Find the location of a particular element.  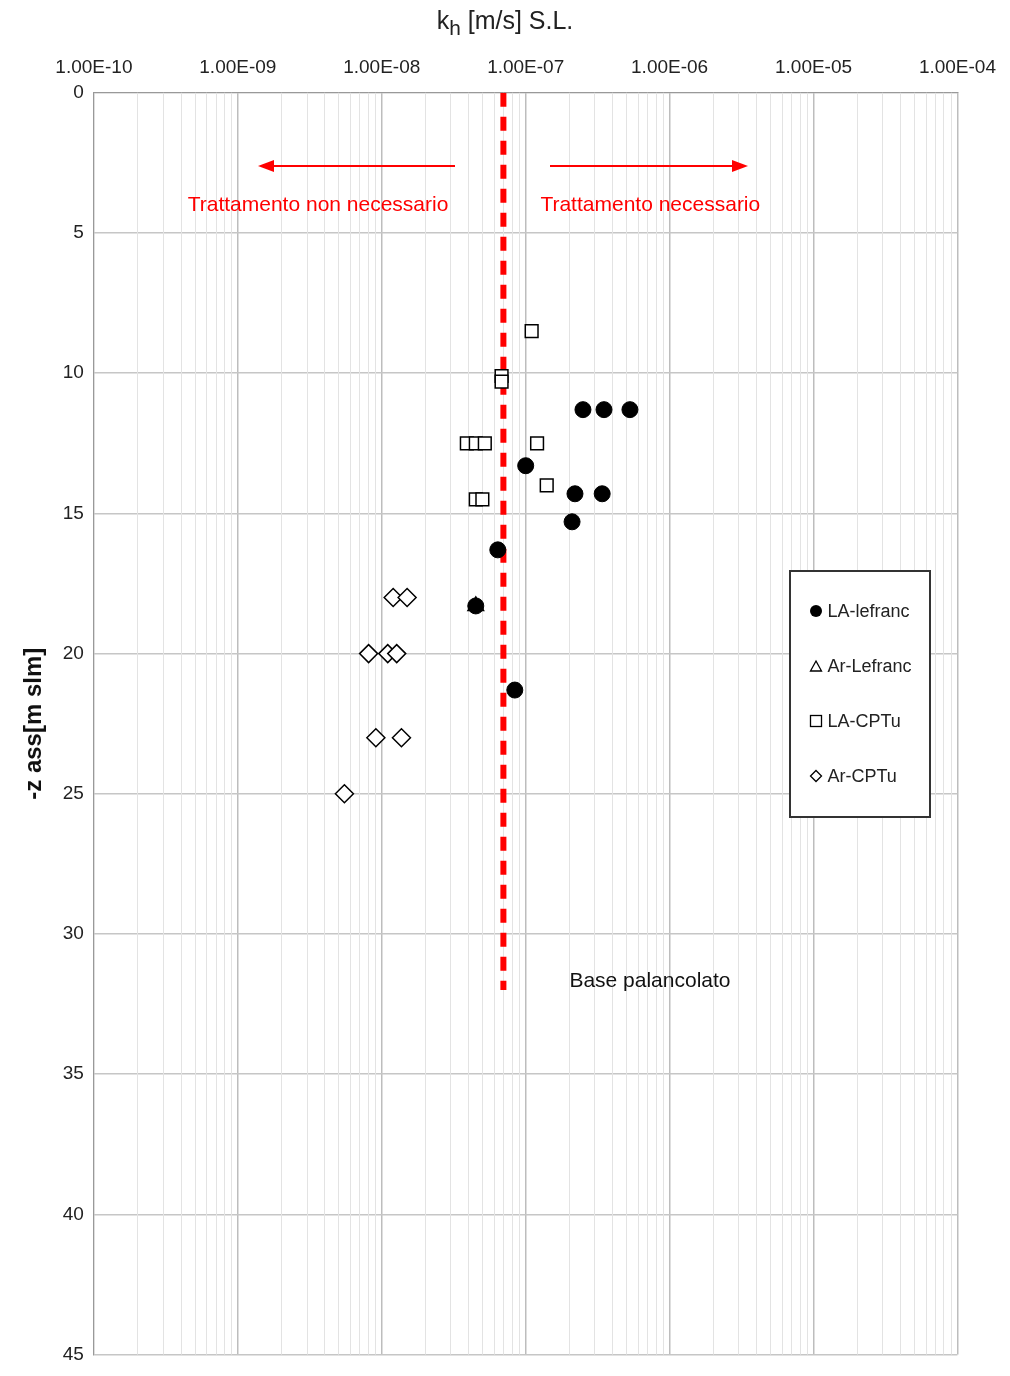

x-tick-label: 1.00E-08 is located at coordinates (382, 66).